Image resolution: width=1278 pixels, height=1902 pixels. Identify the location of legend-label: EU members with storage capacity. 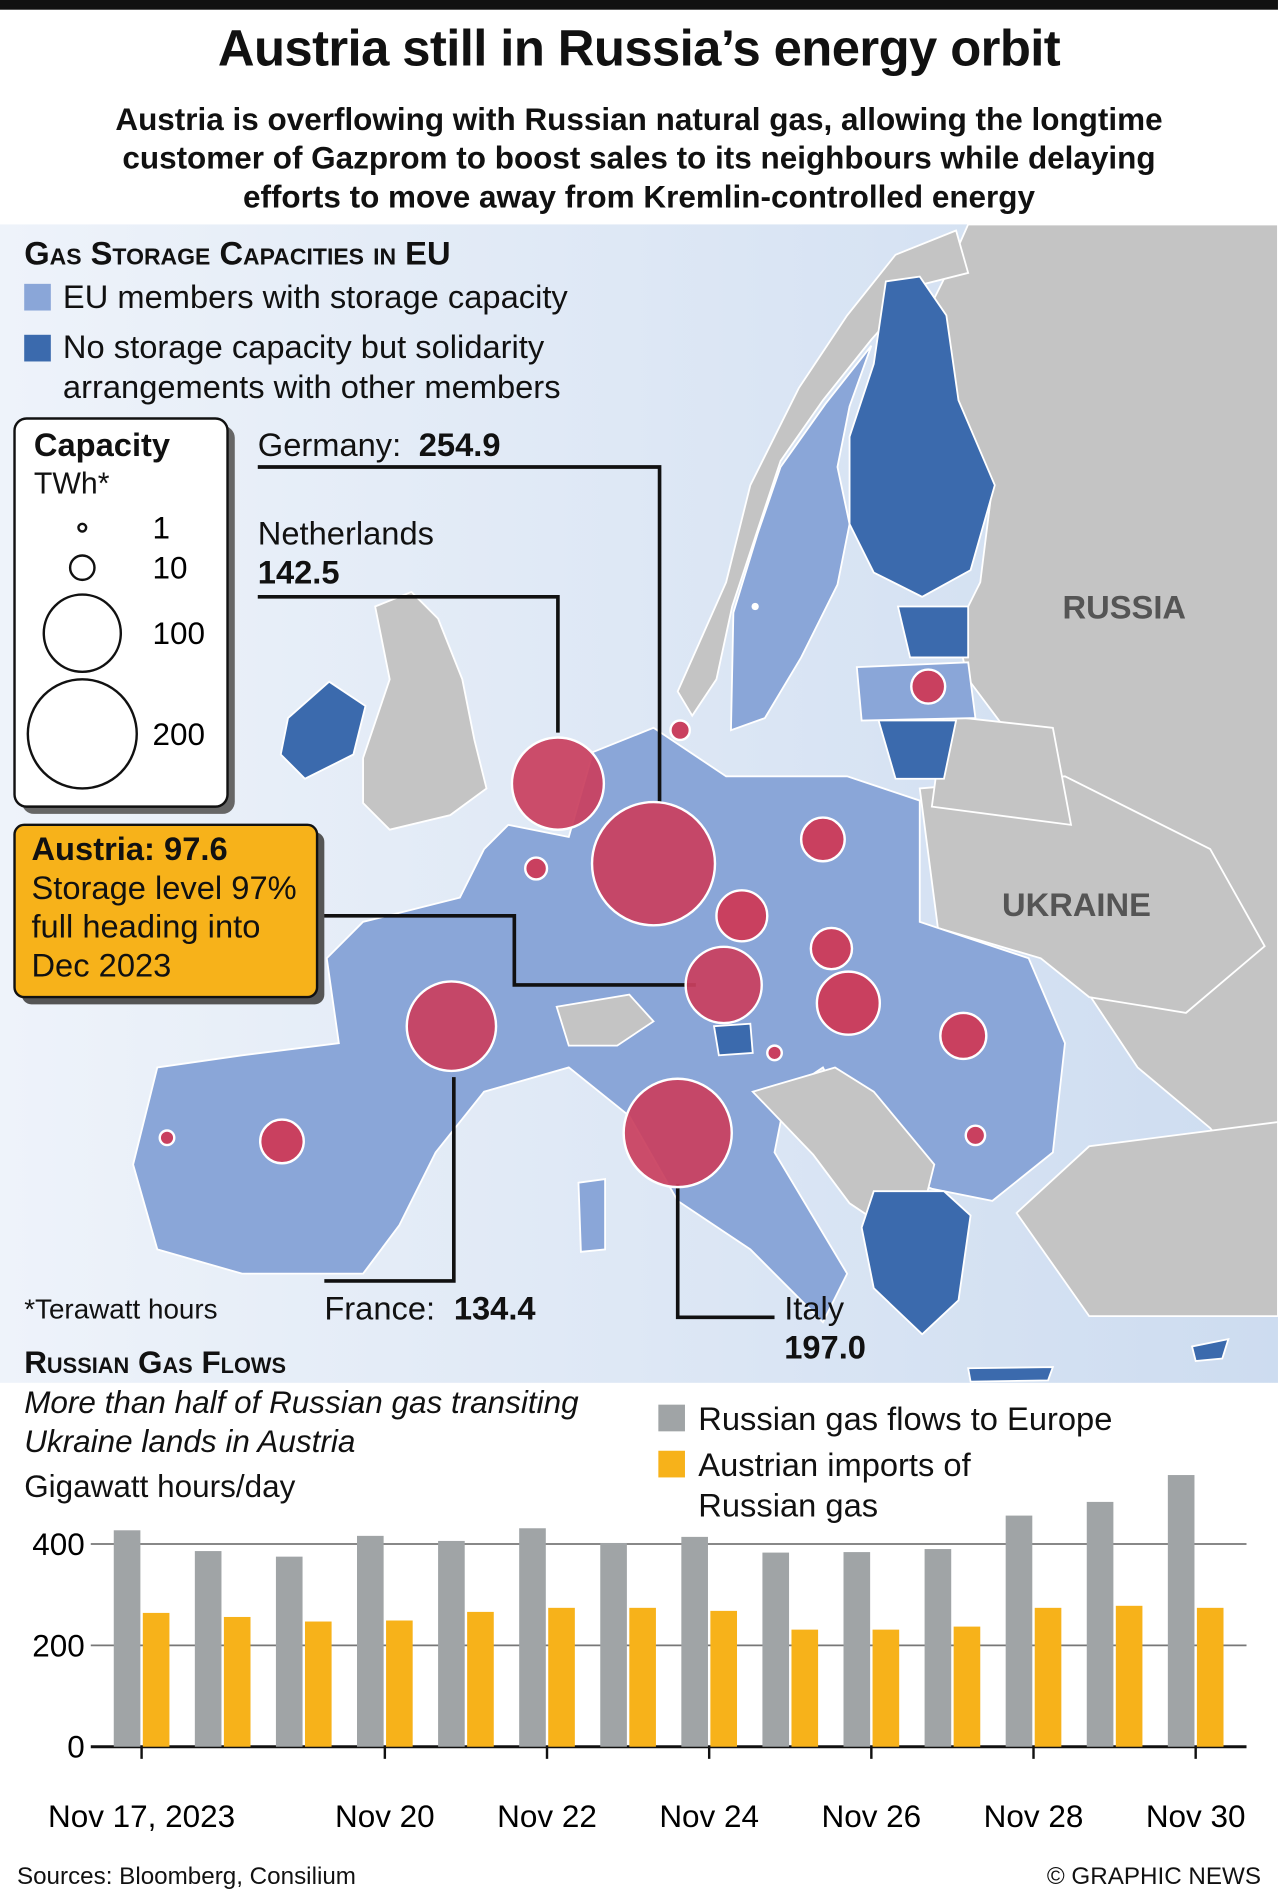
(315, 297).